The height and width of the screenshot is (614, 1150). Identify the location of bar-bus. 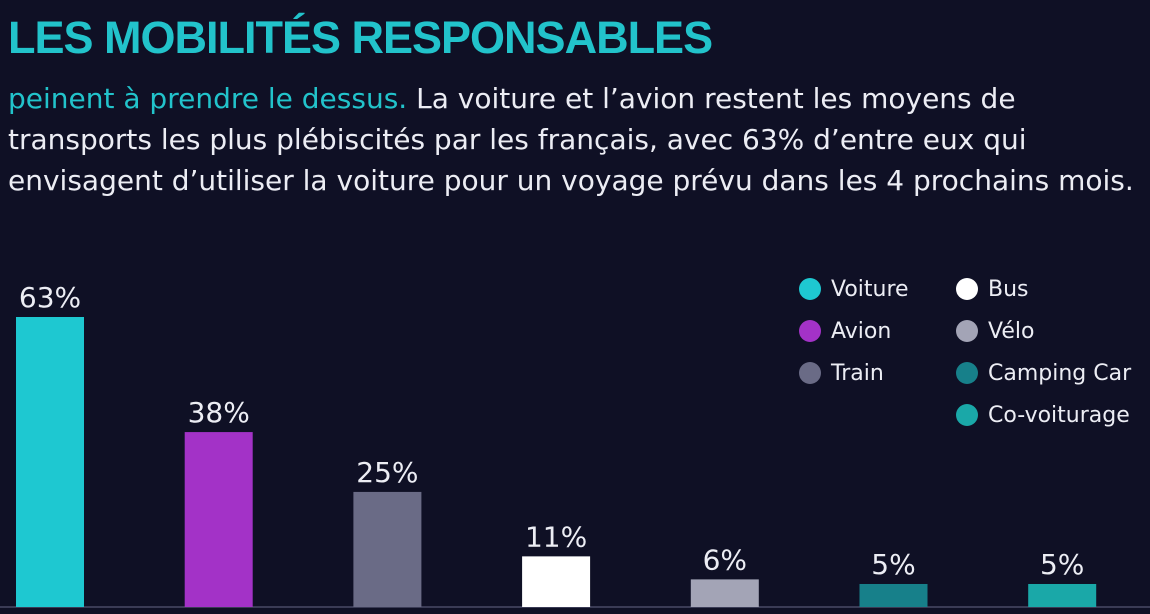
(556, 581).